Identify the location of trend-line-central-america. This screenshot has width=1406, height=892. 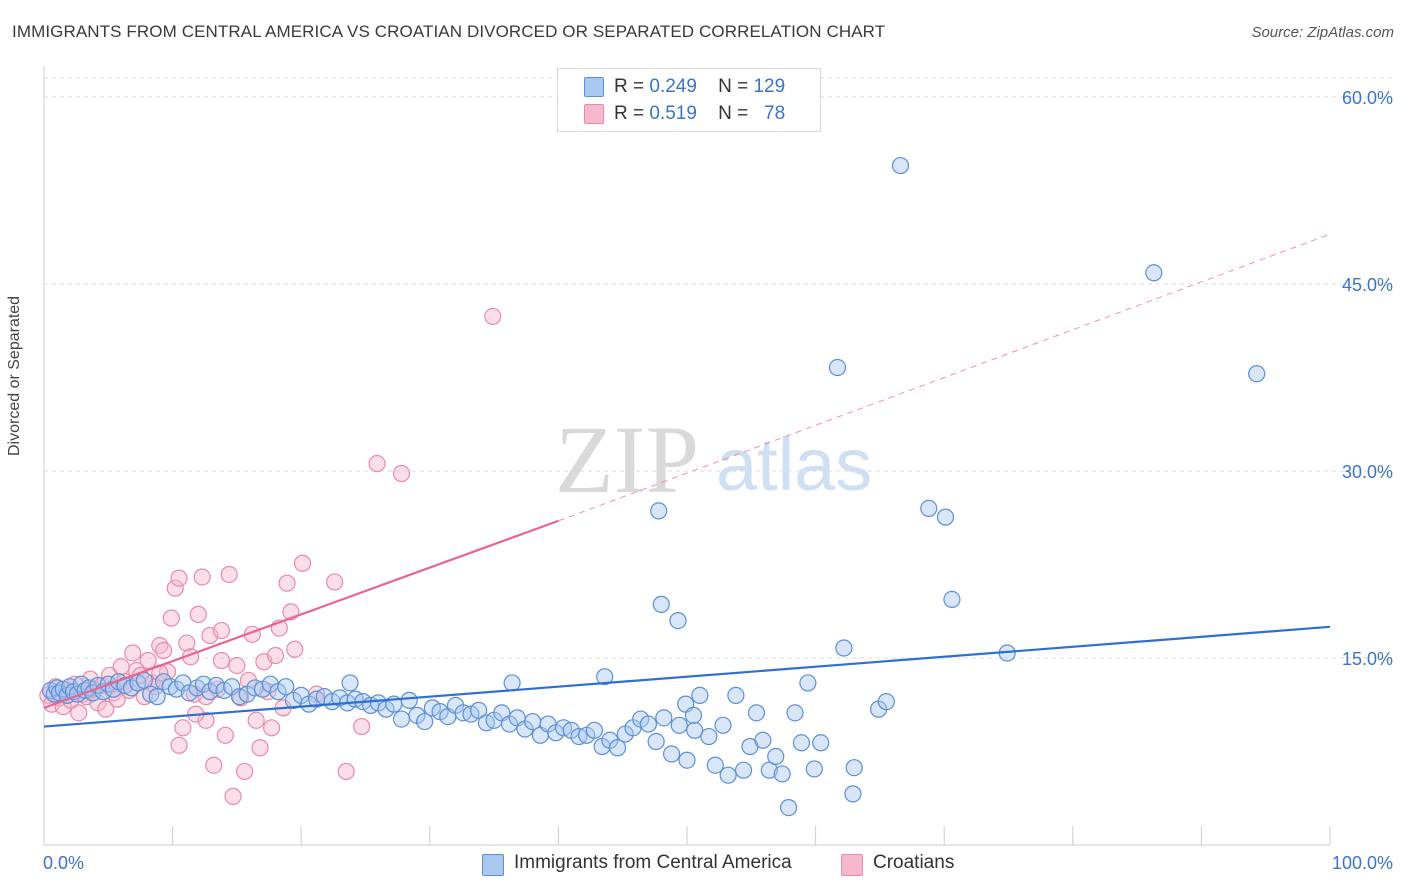
(687, 676).